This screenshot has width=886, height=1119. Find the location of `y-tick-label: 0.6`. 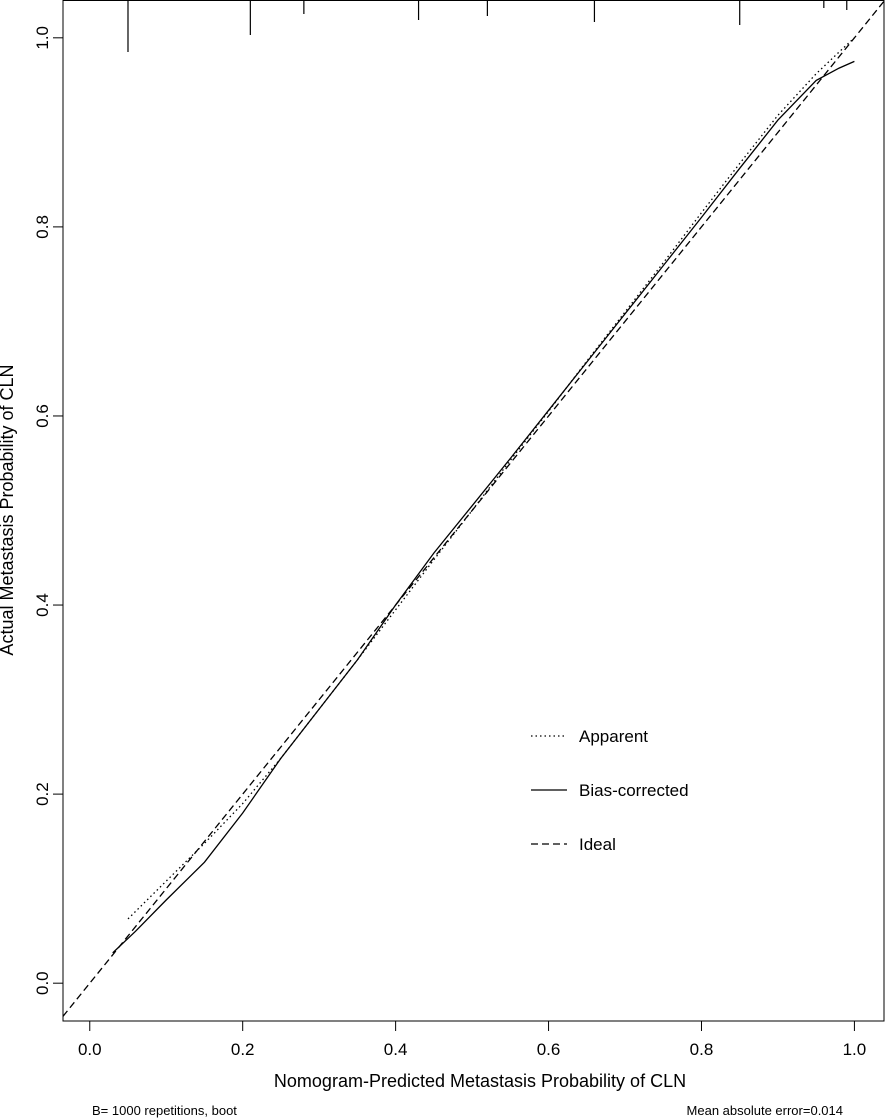

y-tick-label: 0.6 is located at coordinates (42, 416).